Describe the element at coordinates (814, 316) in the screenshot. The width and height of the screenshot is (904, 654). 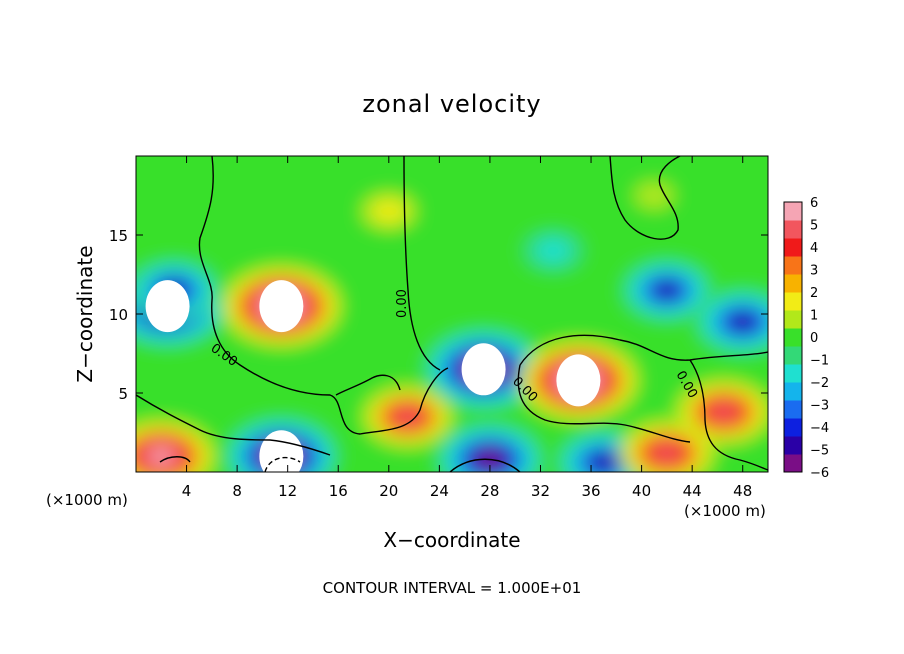
I see `colorbar-tick-label: 1` at that location.